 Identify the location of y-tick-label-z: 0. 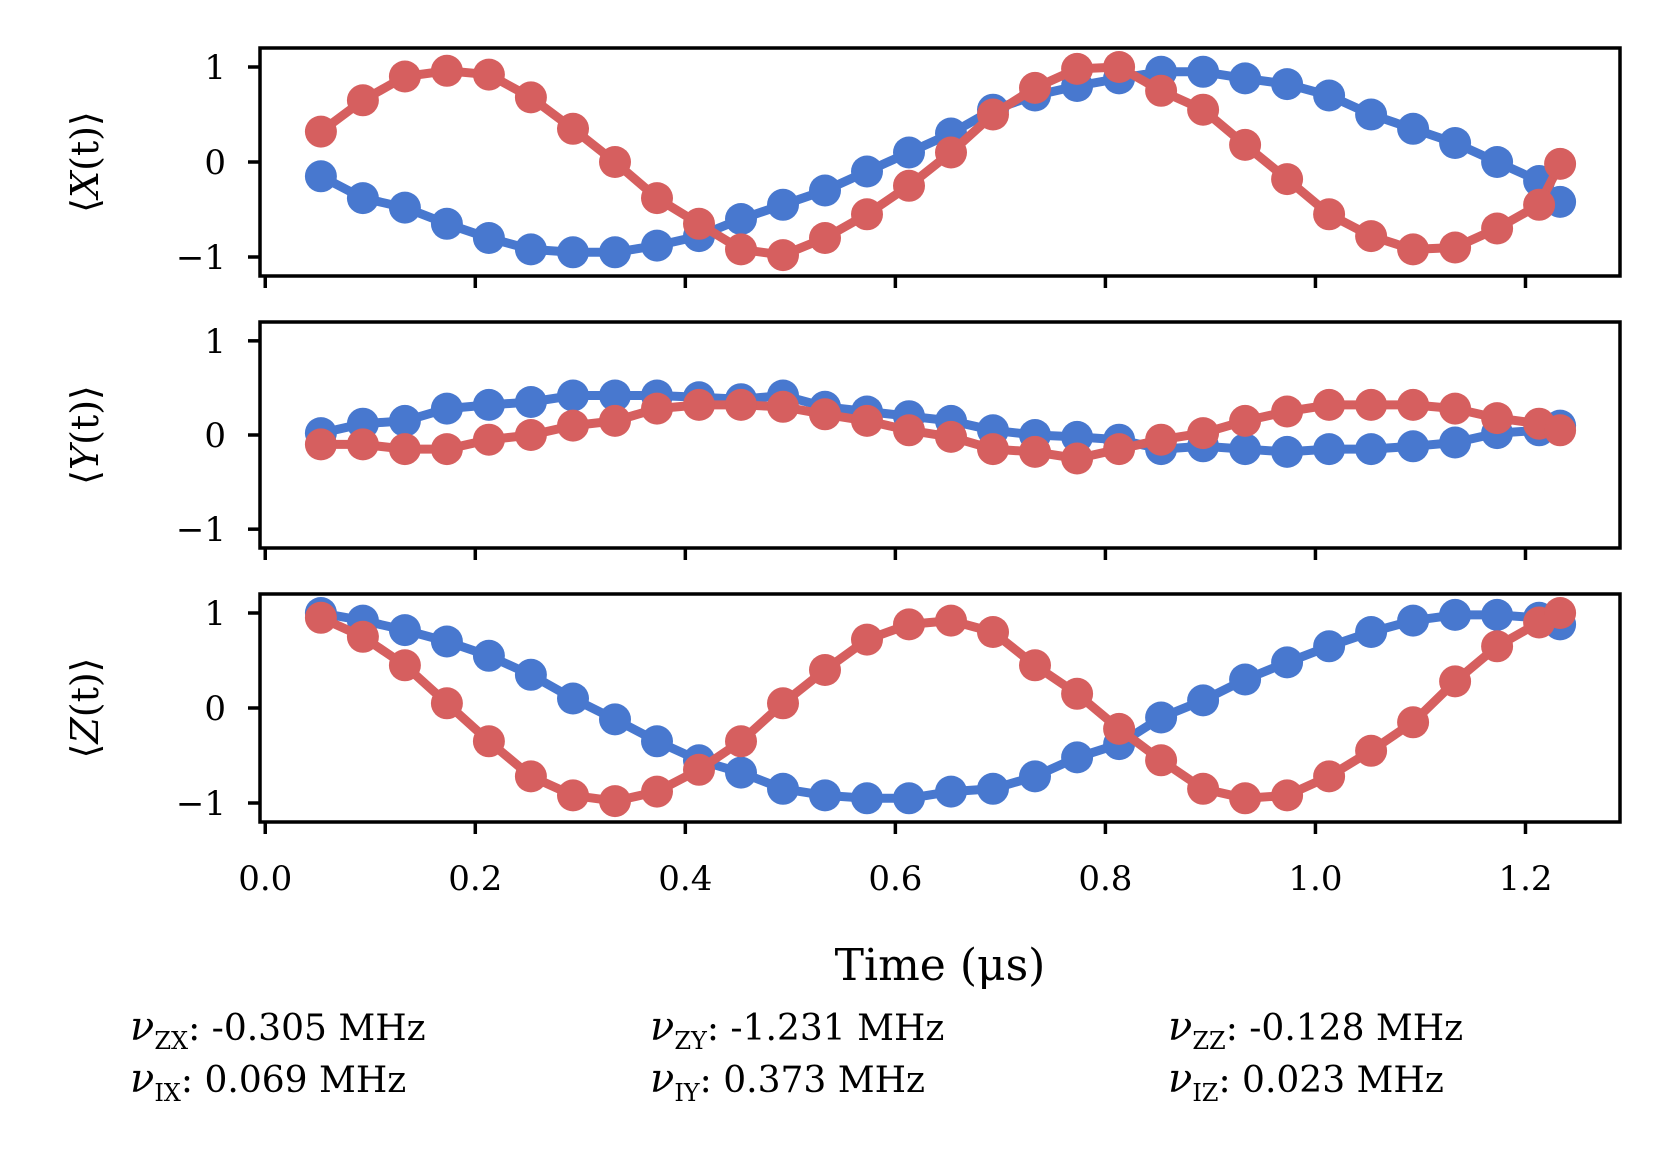
(215, 709).